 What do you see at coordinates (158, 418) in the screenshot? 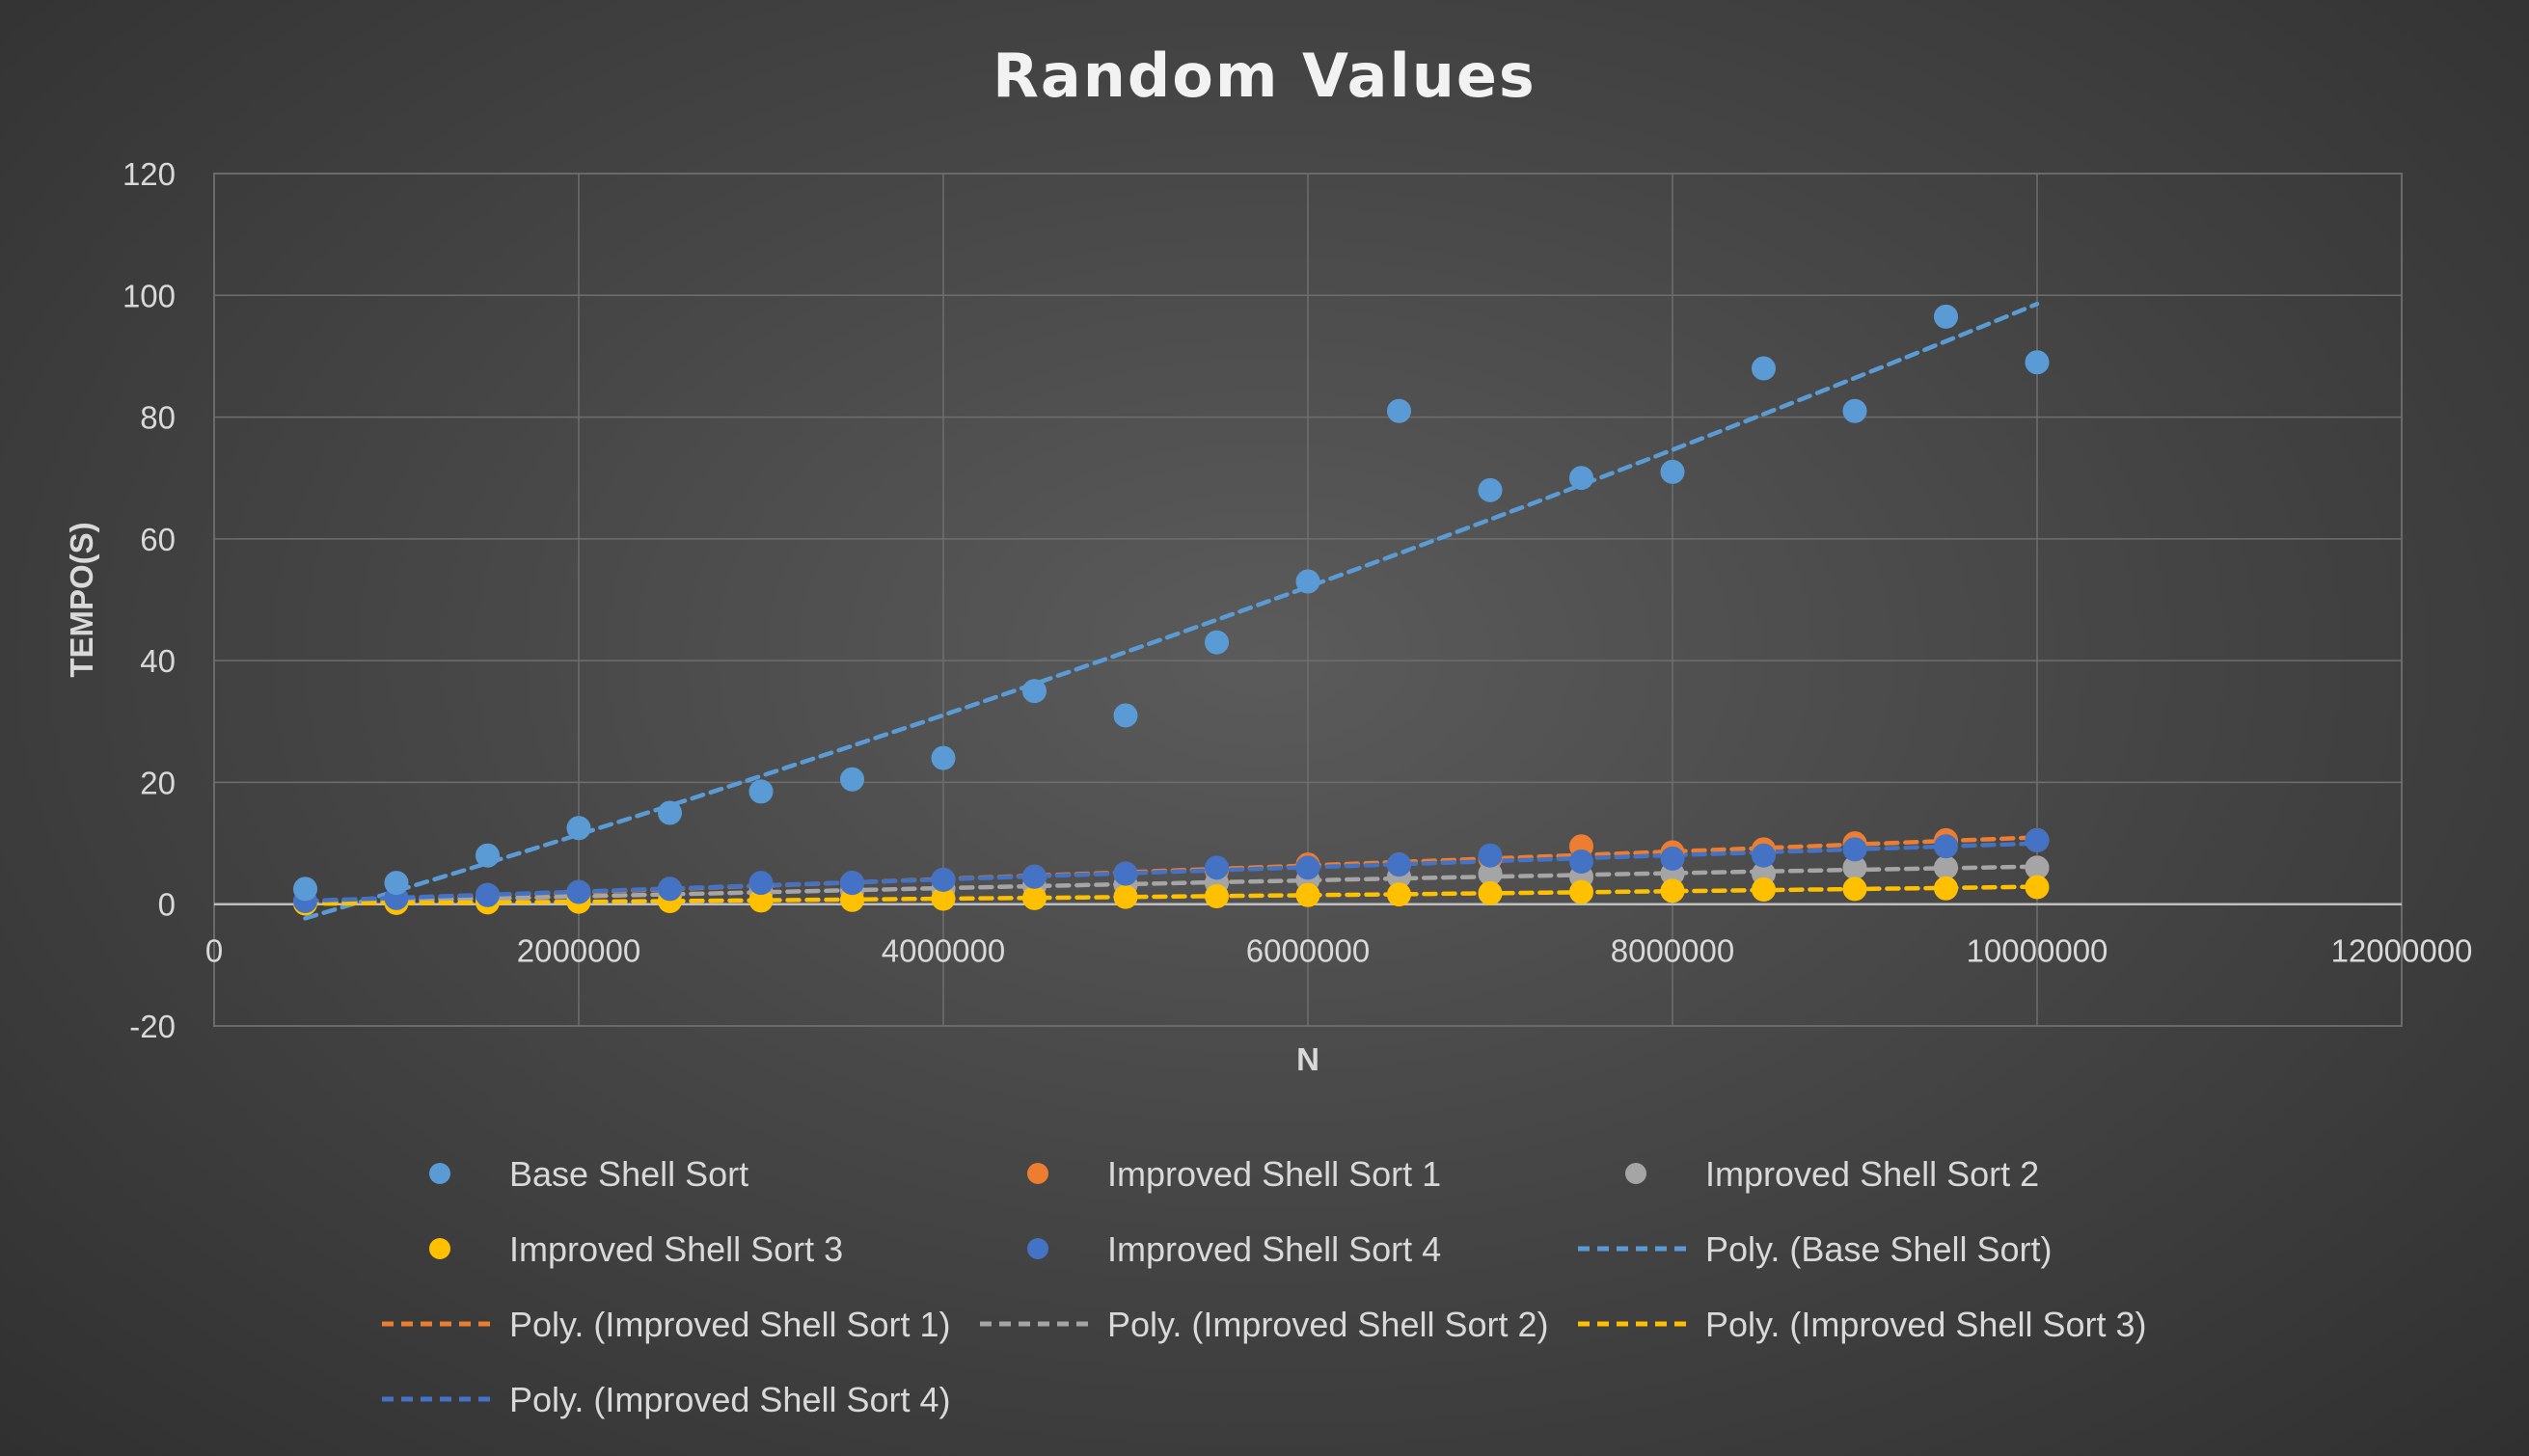
I see `y-tick-label: 80` at bounding box center [158, 418].